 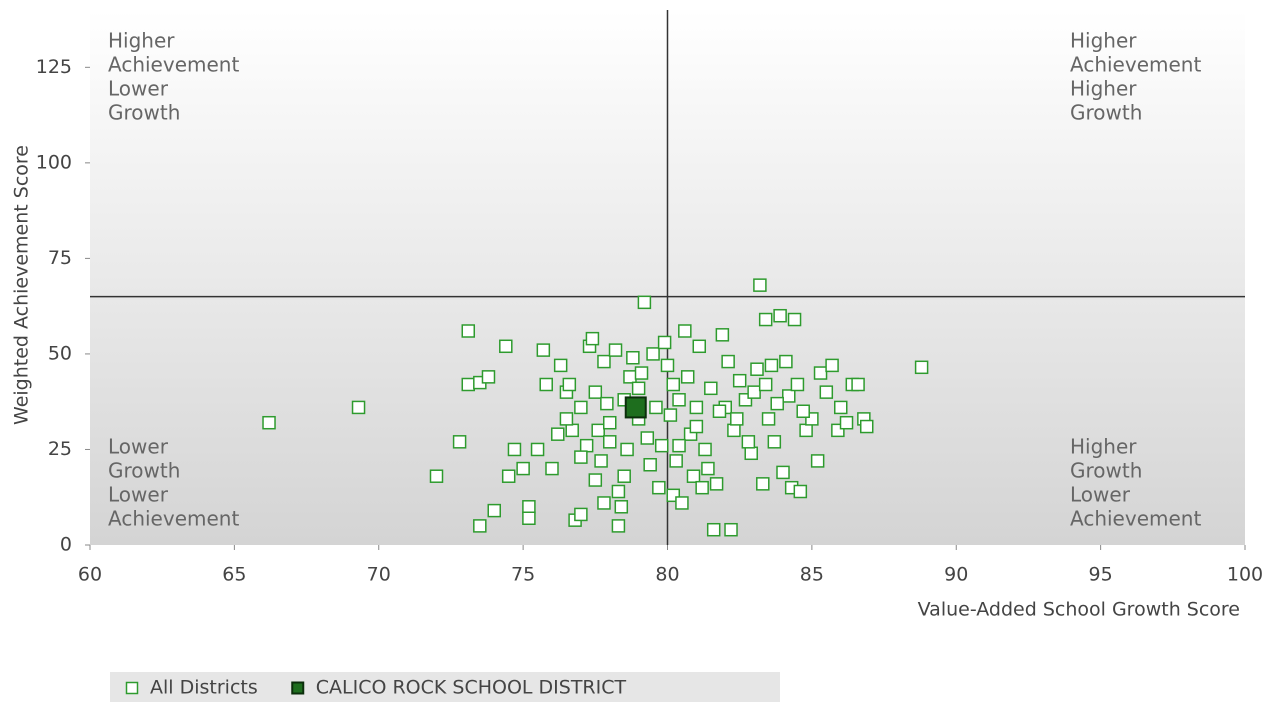 I want to click on highlight-point, so click(x=635, y=407).